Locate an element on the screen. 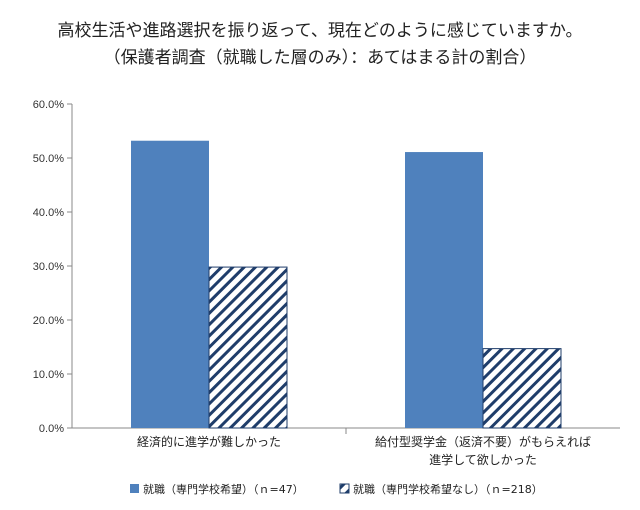 The width and height of the screenshot is (640, 510). y-tick-label: 0.0% is located at coordinates (51, 429).